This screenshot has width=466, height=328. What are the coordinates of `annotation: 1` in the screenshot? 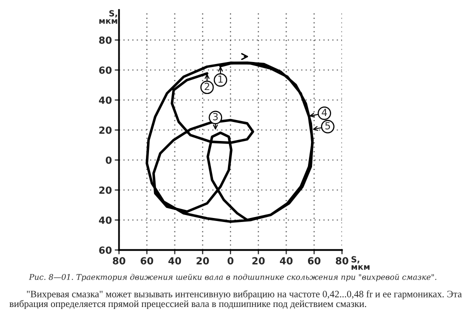 It's located at (220, 79).